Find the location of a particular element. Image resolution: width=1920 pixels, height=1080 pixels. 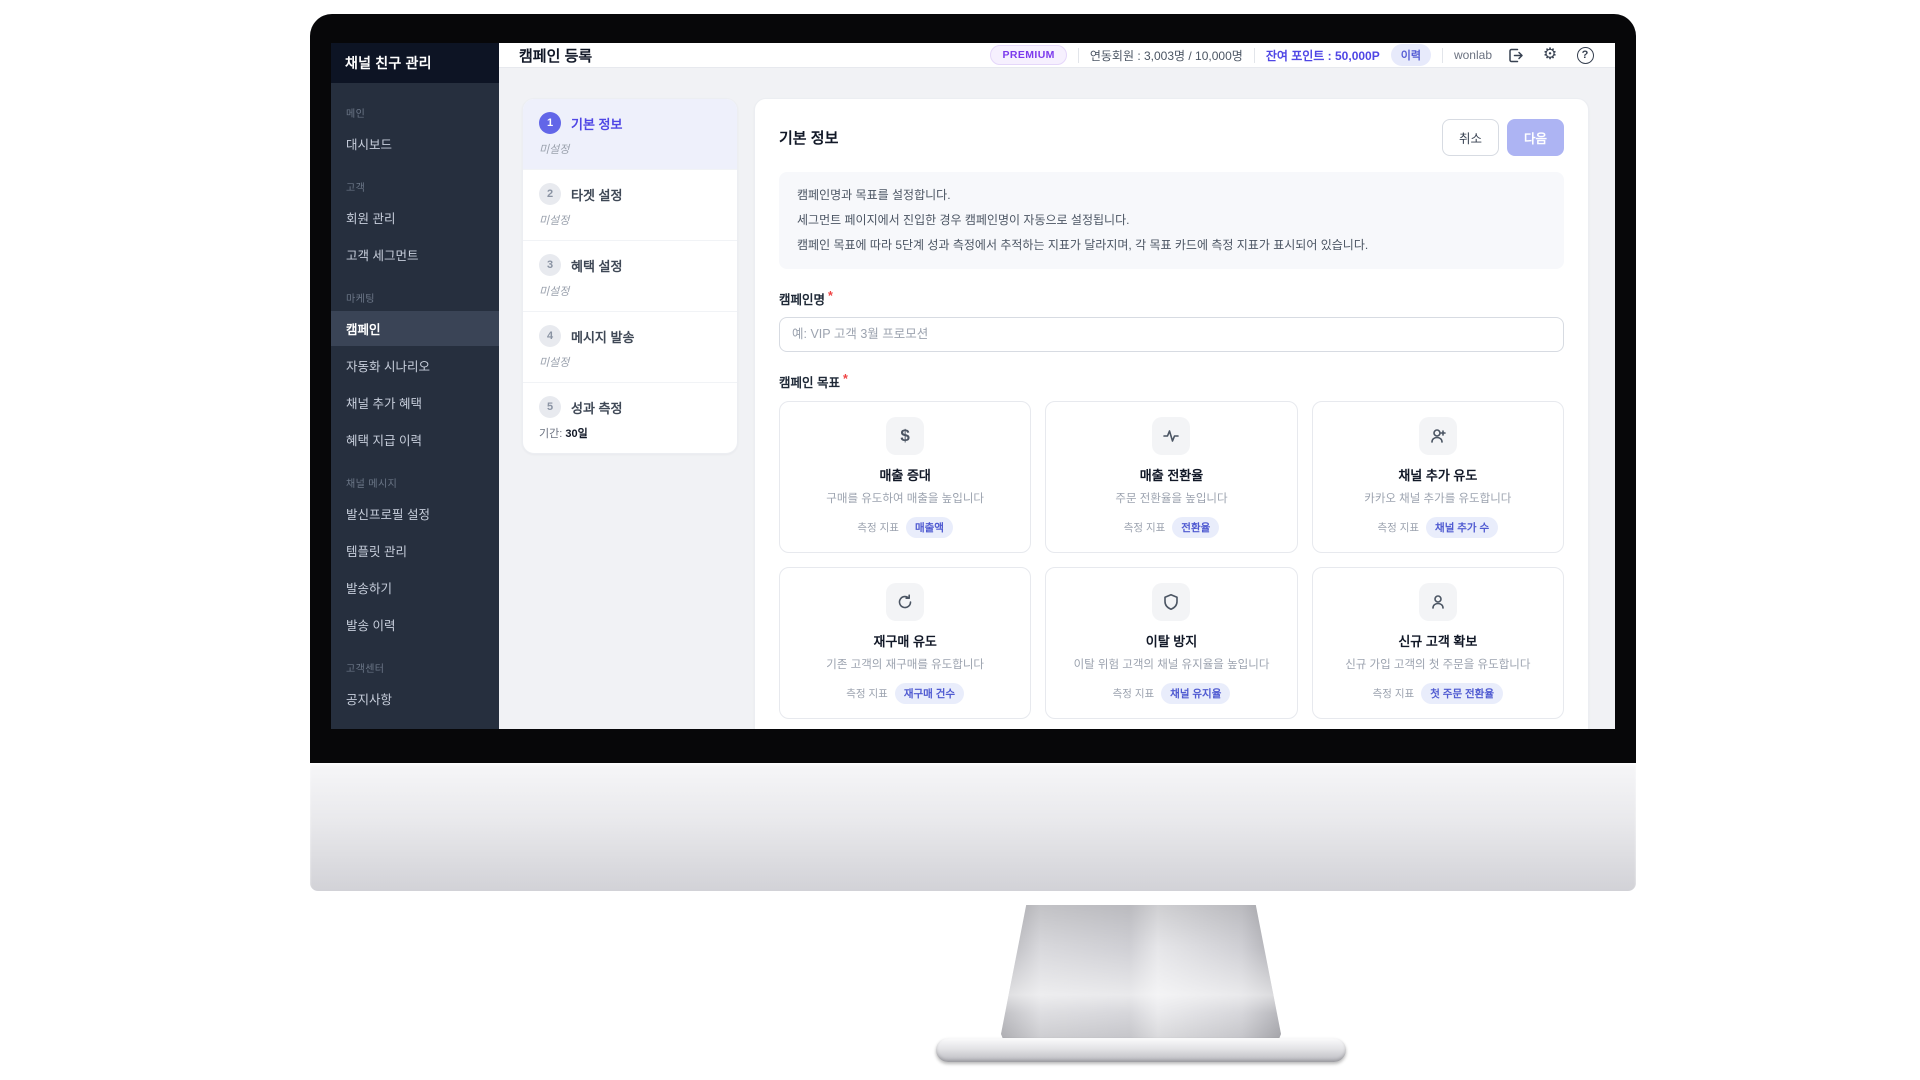

sidebar-section-customer: 고객 회원 관리 고객 세그먼트 is located at coordinates (415, 223).